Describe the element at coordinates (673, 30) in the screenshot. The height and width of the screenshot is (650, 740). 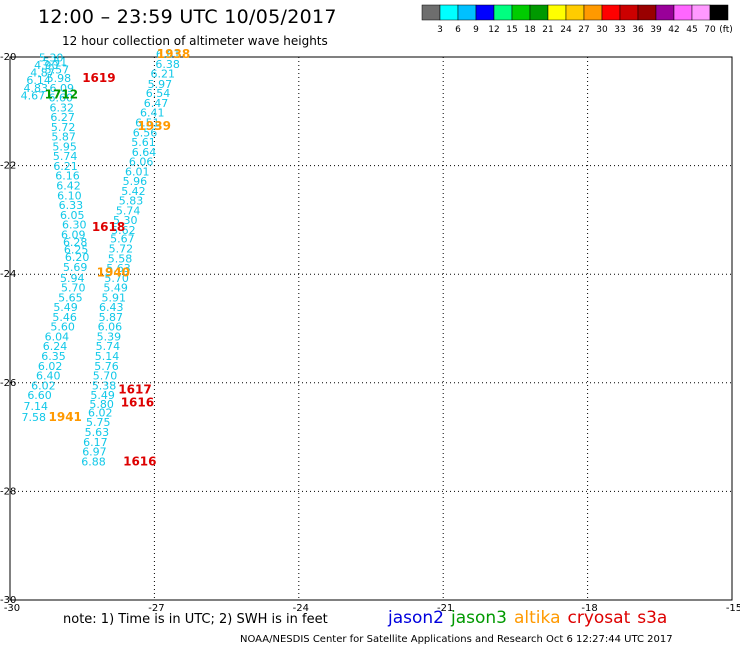
I see `colorbar-label: 42` at that location.